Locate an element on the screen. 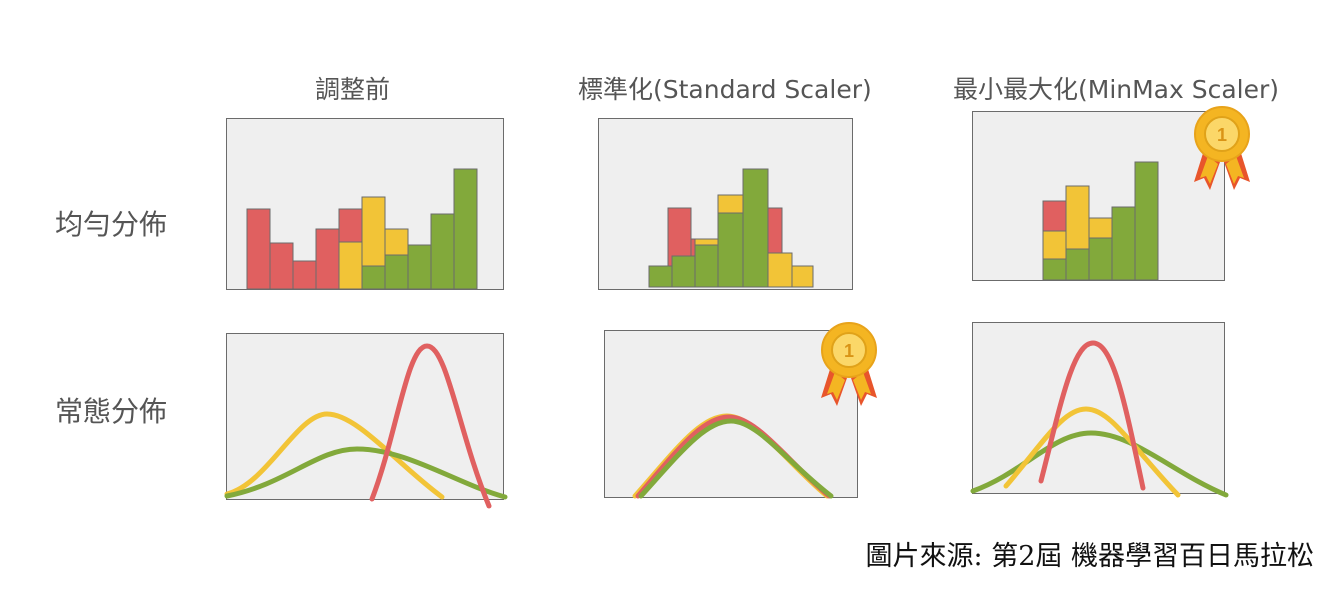 The height and width of the screenshot is (591, 1336). panel-uniform-minmax is located at coordinates (1098, 196).